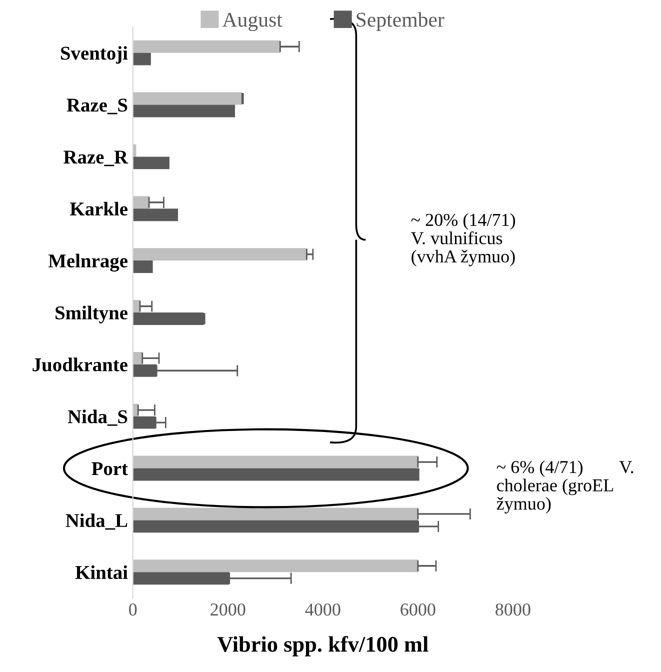 The image size is (661, 672). Describe the element at coordinates (80, 365) in the screenshot. I see `y-tick-label: Juodkrante` at that location.